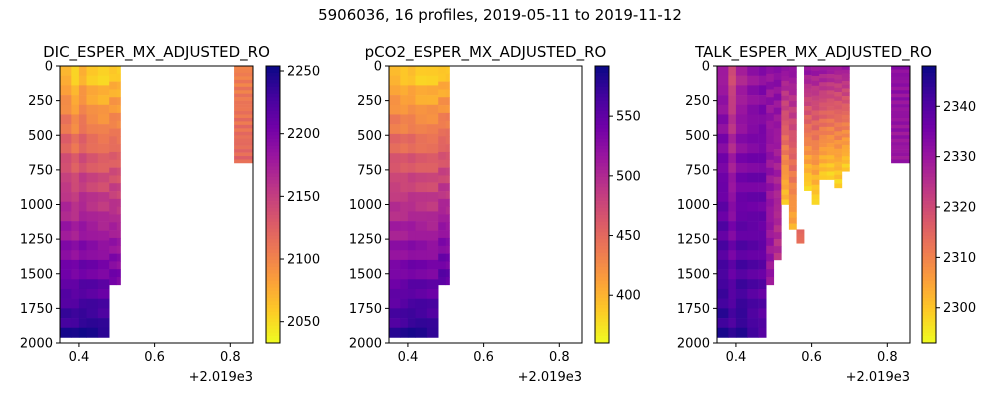 The image size is (1000, 400). What do you see at coordinates (419, 202) in the screenshot?
I see `heatmap-cells` at bounding box center [419, 202].